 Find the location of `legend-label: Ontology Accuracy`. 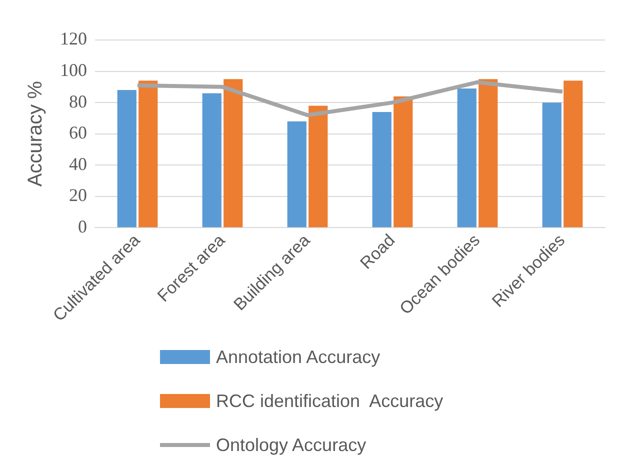

legend-label: Ontology Accuracy is located at coordinates (291, 445).